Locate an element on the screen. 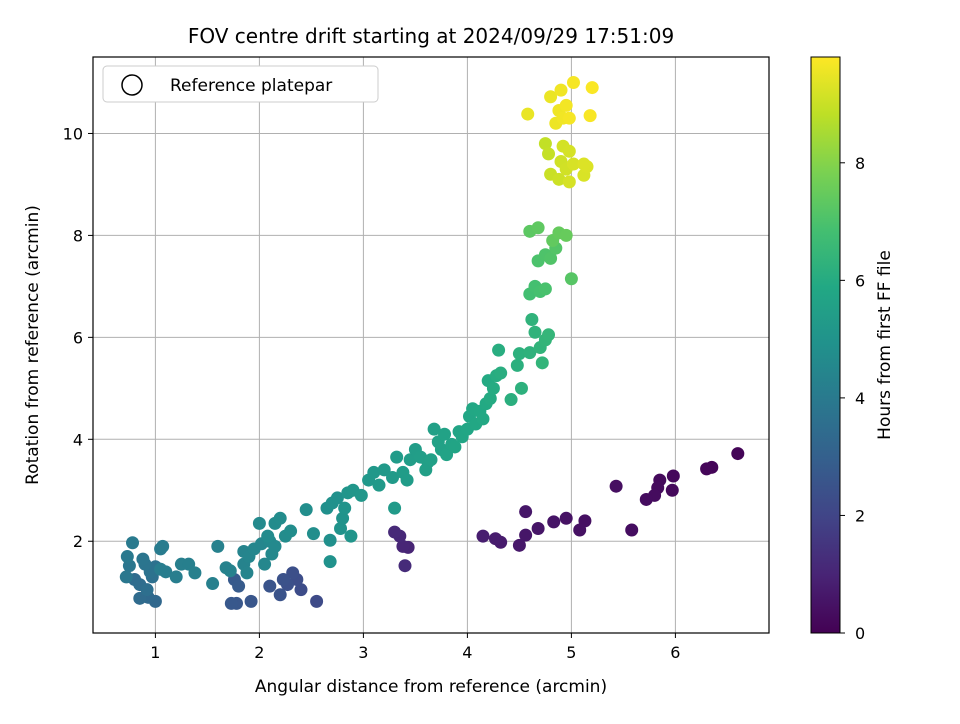  legend: Reference platepar is located at coordinates (240, 84).